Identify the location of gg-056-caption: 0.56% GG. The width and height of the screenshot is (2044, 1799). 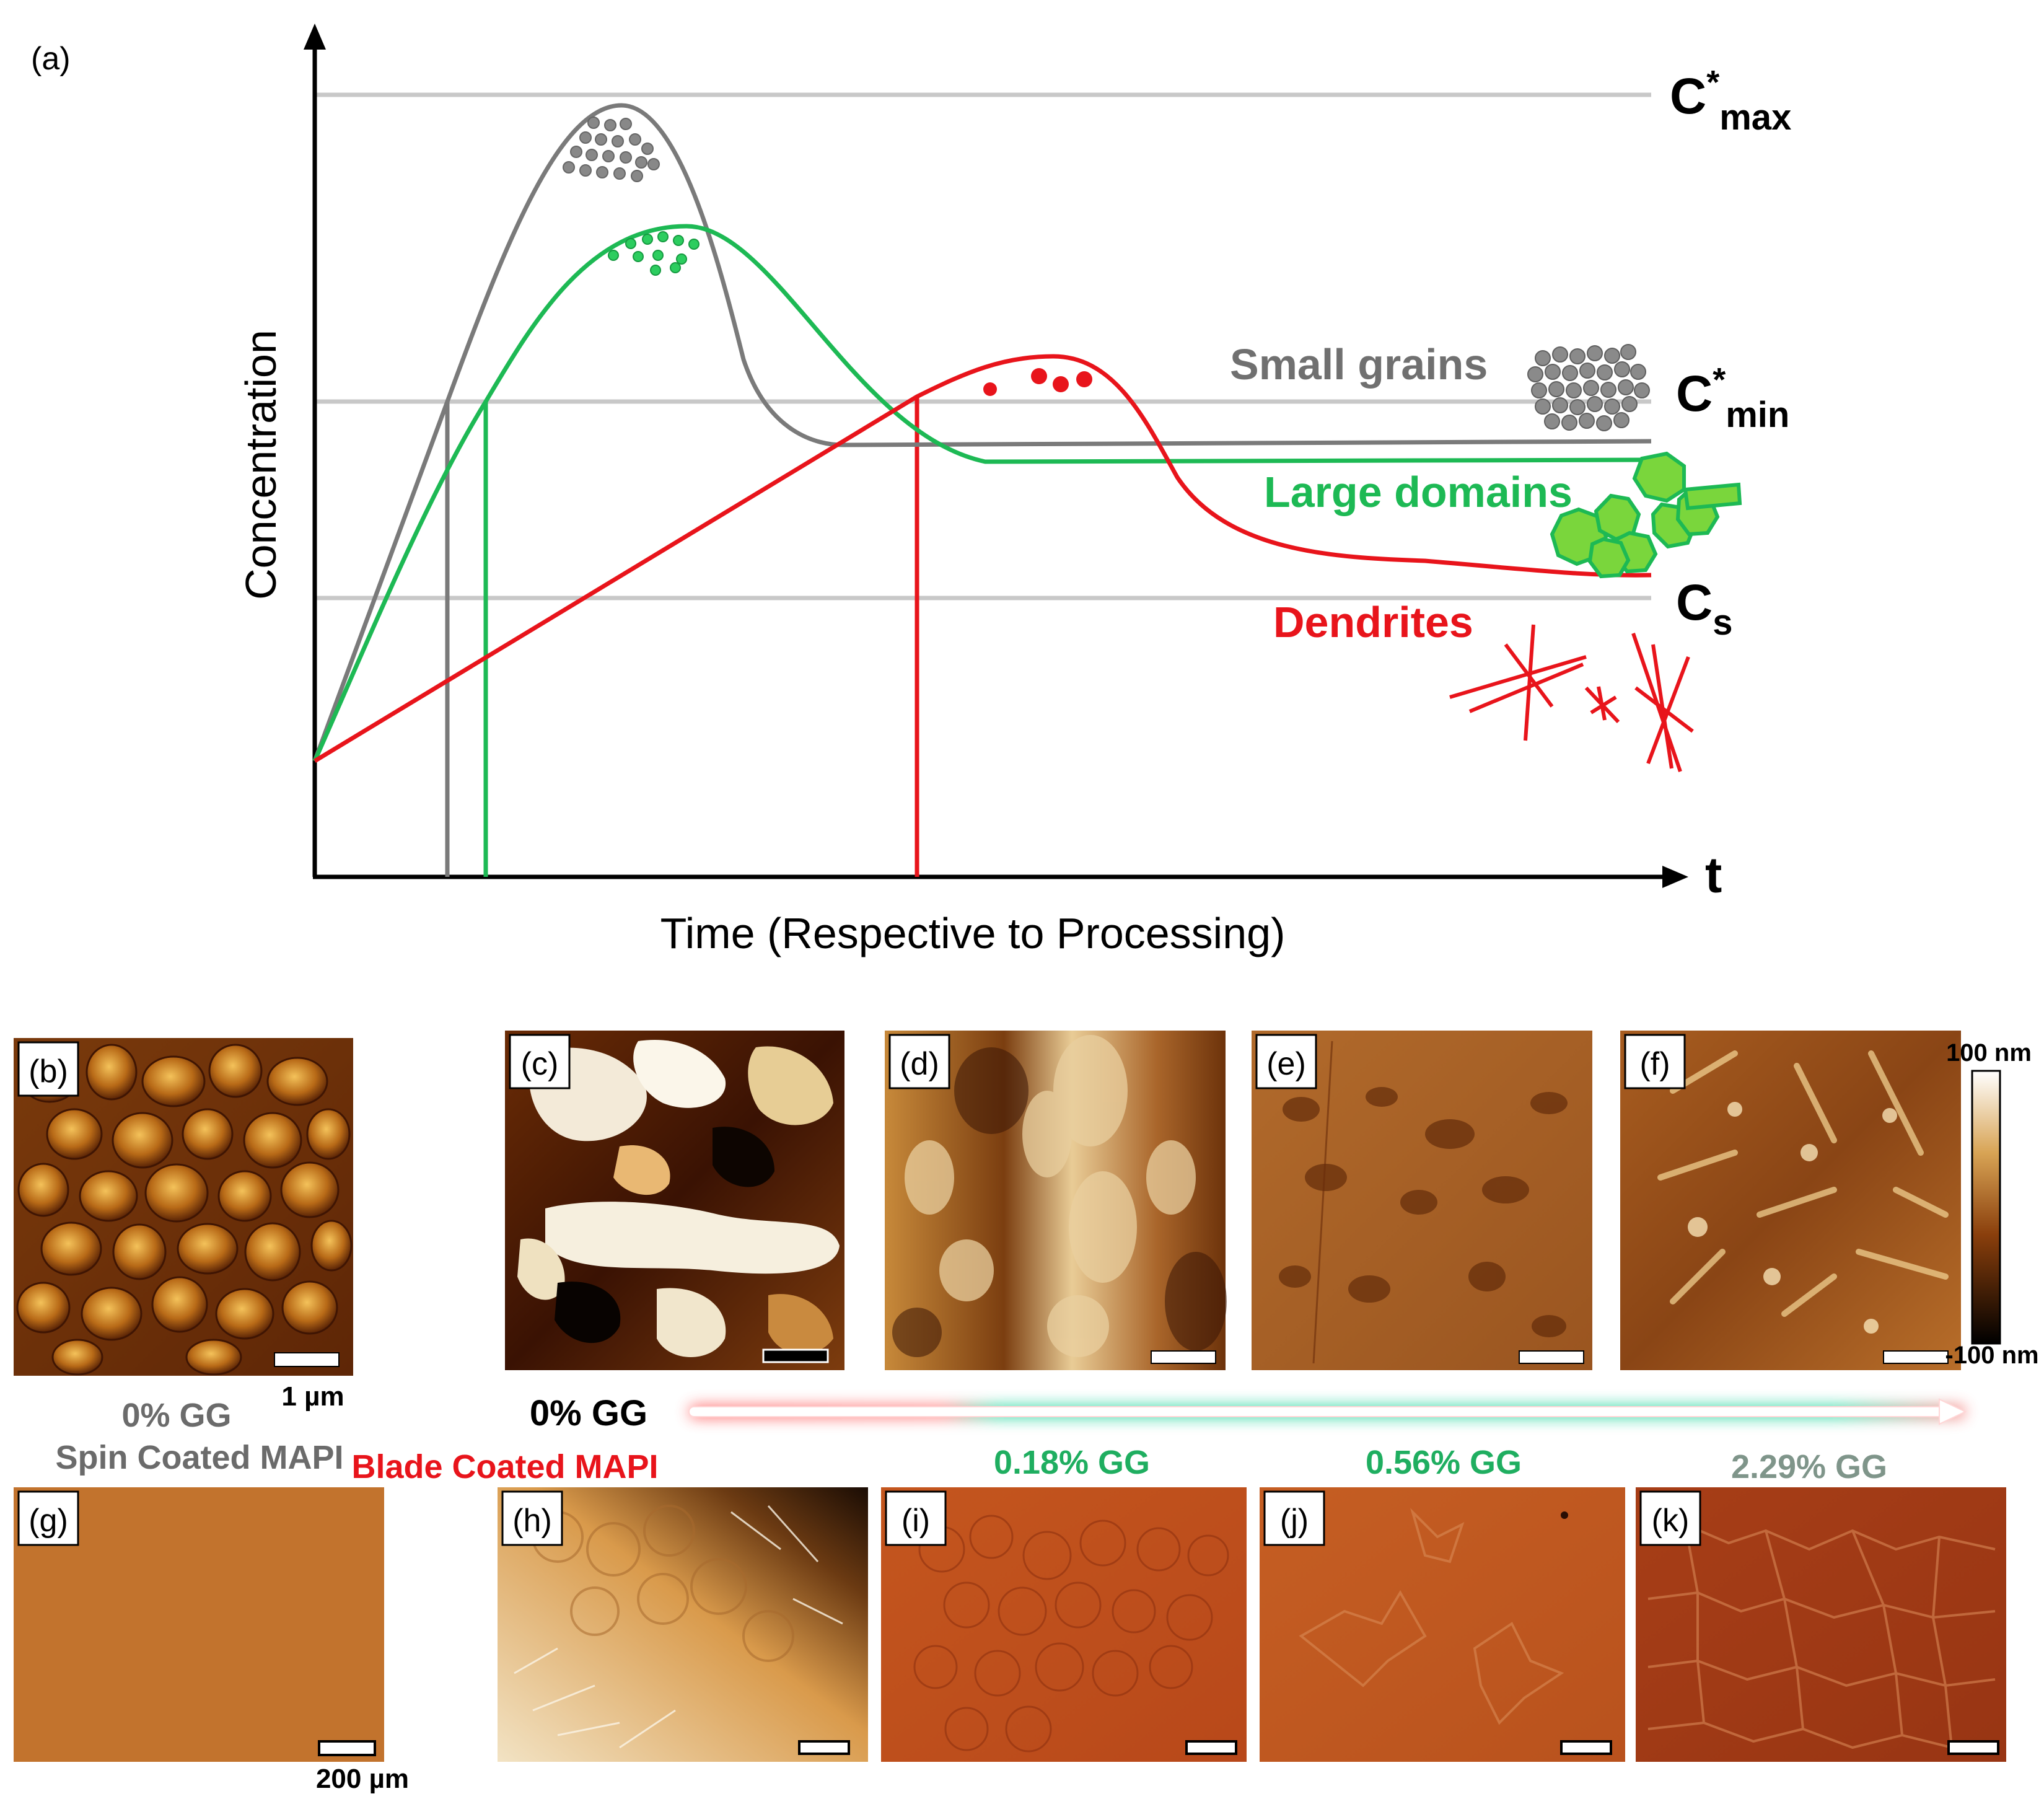
(1444, 1463).